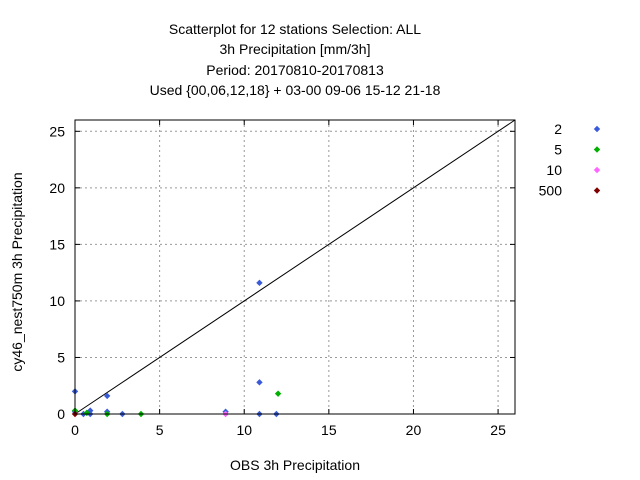 Image resolution: width=640 pixels, height=480 pixels. I want to click on x-tick-label: 0, so click(75, 430).